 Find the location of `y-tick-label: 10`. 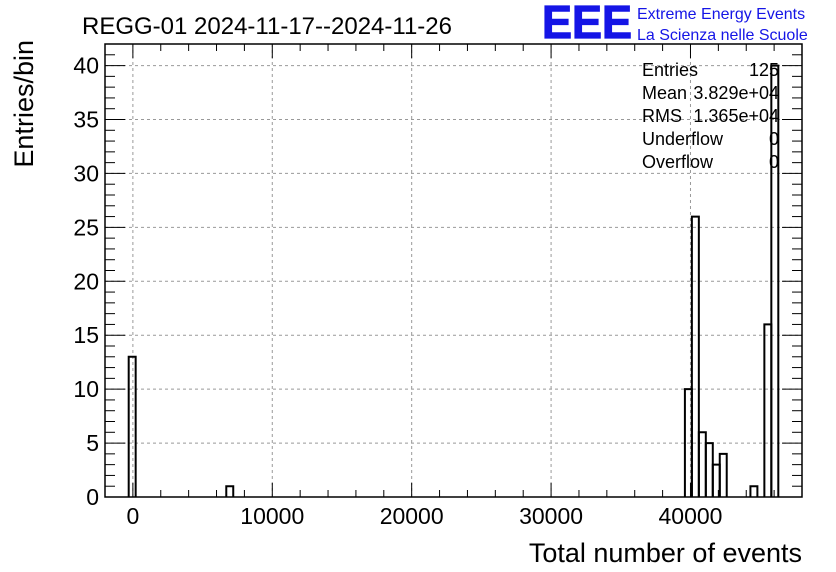

y-tick-label: 10 is located at coordinates (86, 389).